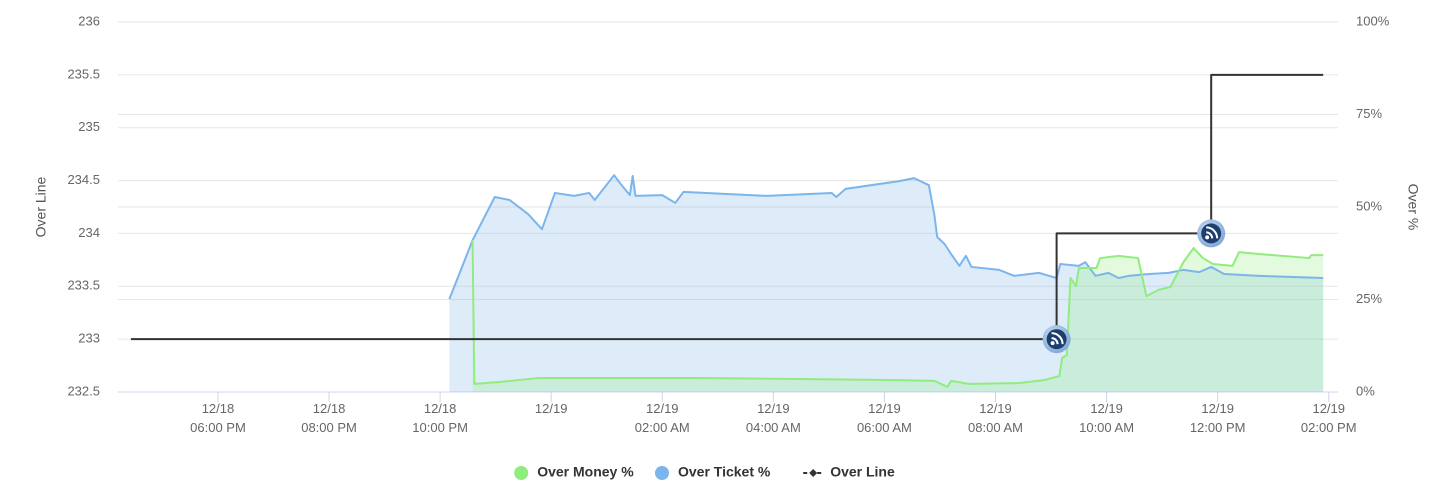 This screenshot has height=494, width=1449. I want to click on y-tick-label: 233.5, so click(83, 285).